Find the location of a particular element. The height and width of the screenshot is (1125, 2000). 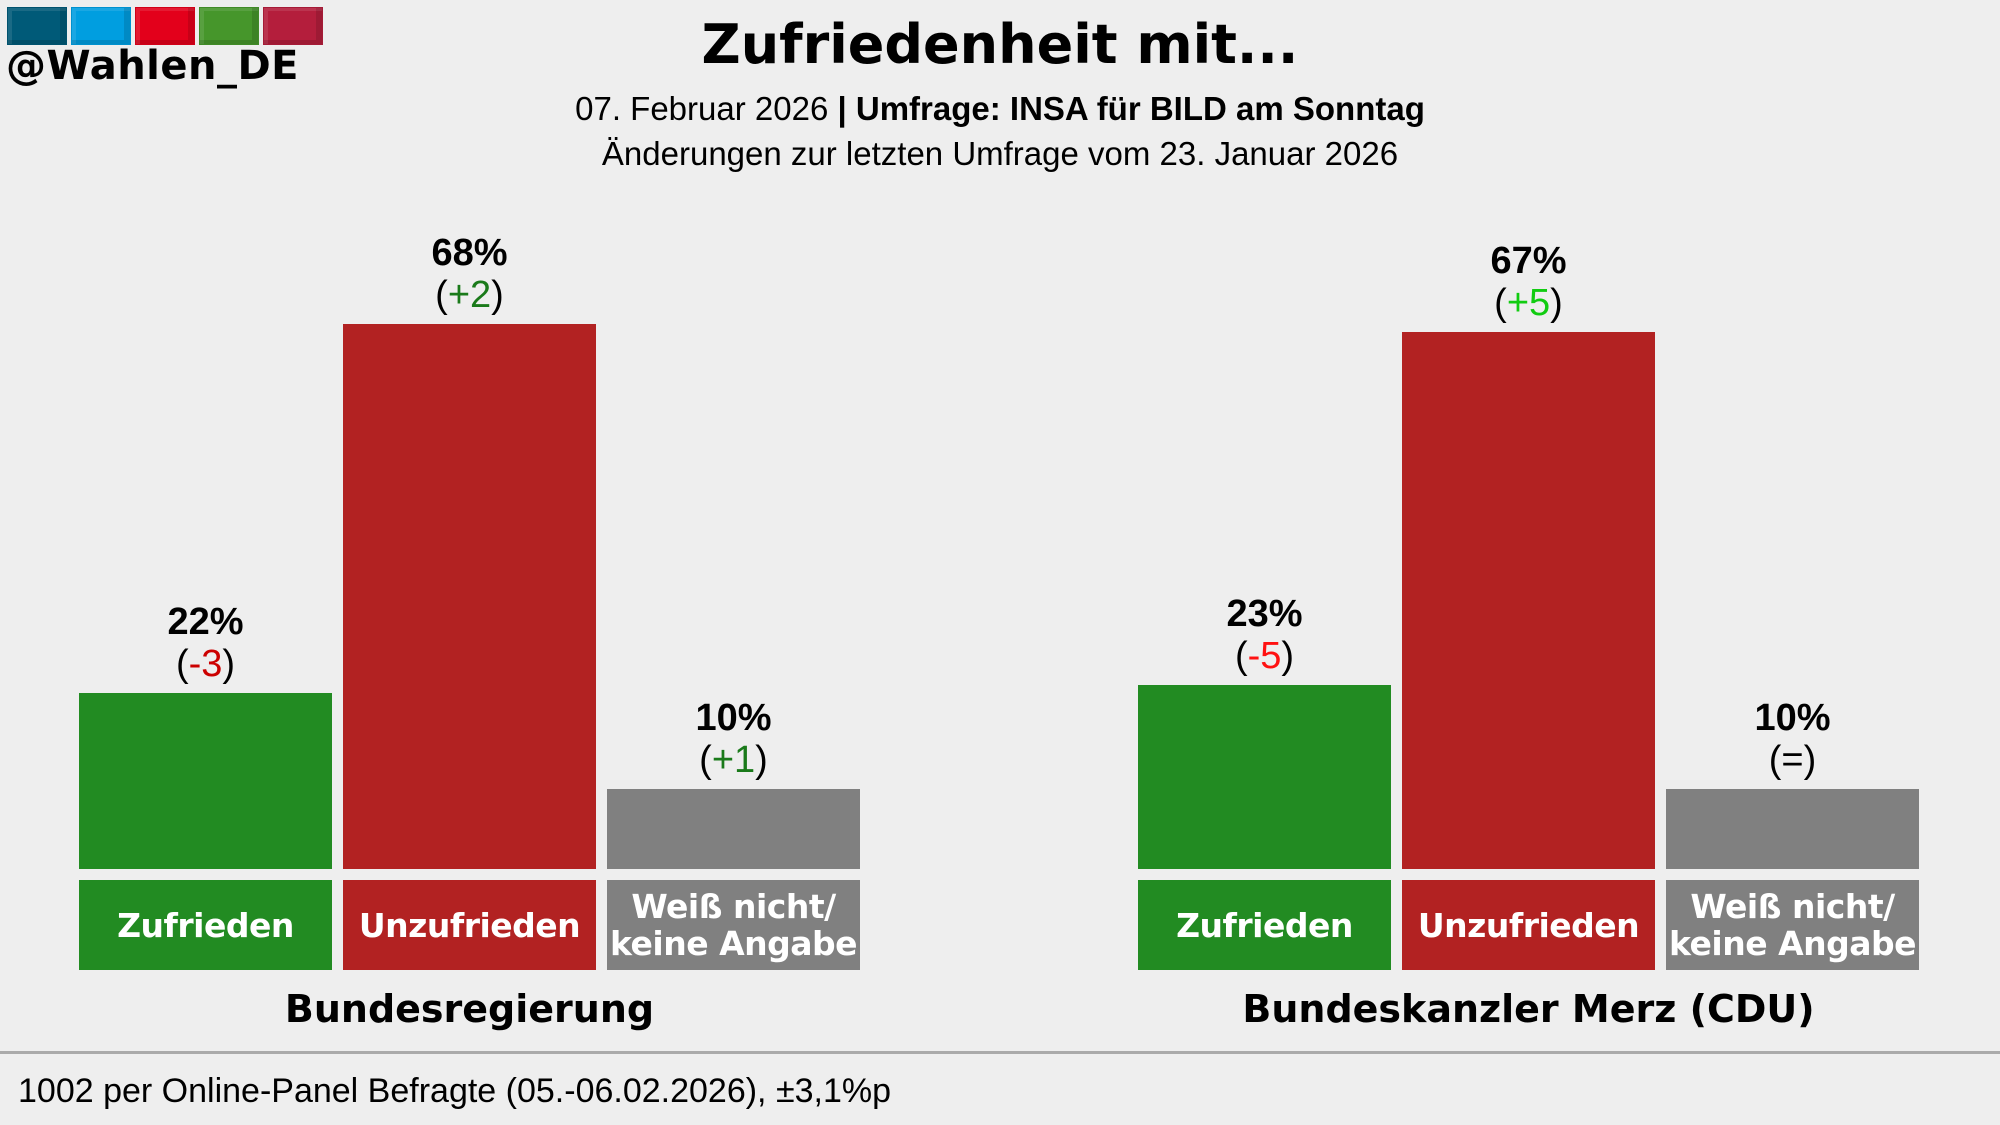

poll-source: Umfrage: INSA für BILD am Sonntag is located at coordinates (1140, 108).